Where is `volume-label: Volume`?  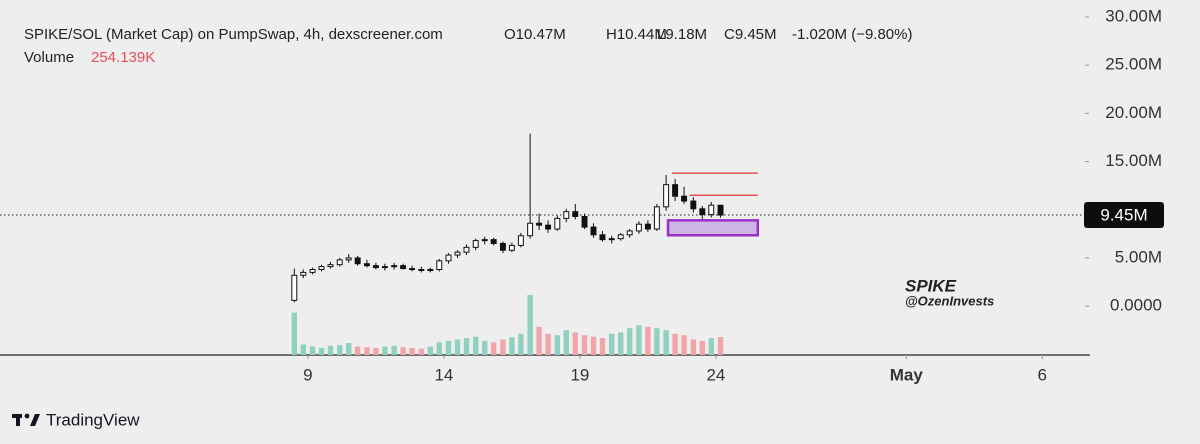
volume-label: Volume is located at coordinates (49, 57).